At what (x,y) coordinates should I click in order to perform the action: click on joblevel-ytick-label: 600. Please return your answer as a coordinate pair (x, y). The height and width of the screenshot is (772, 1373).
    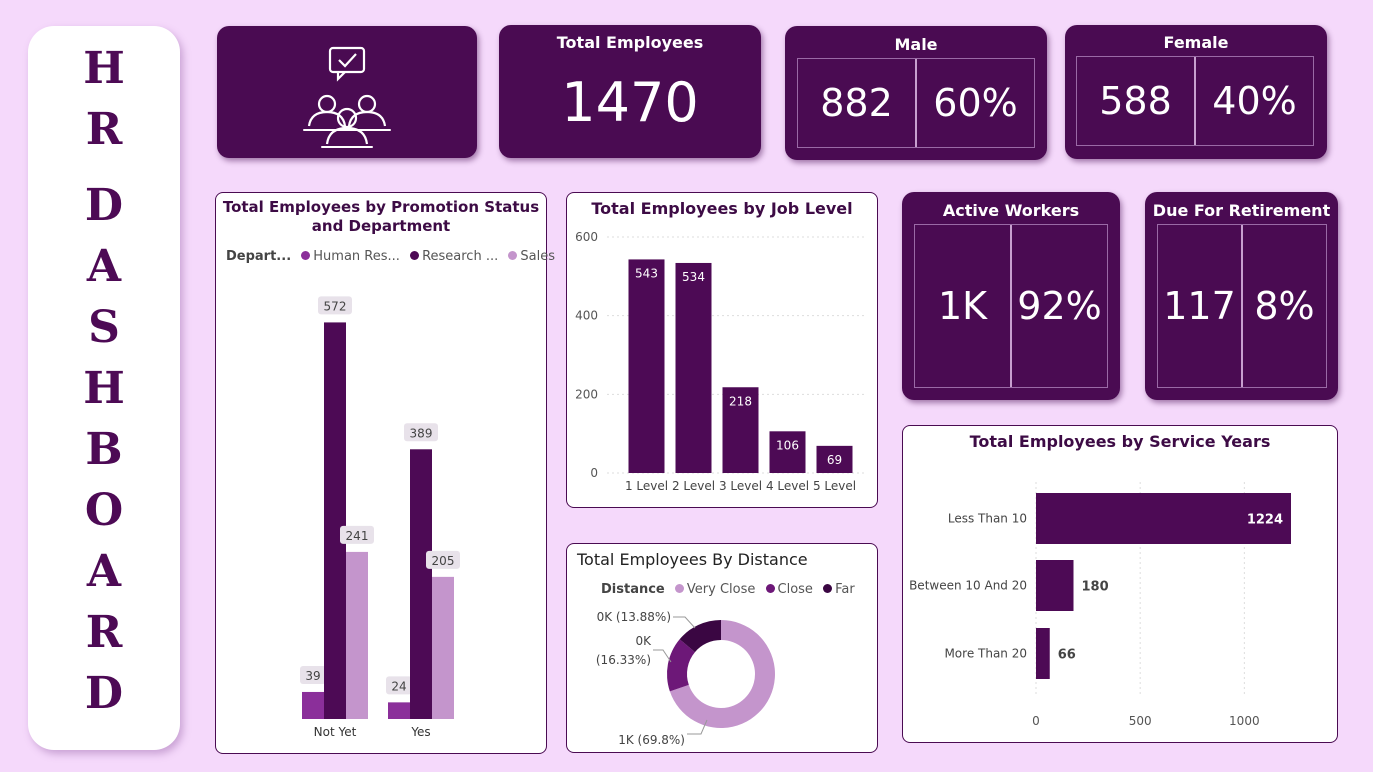
    Looking at the image, I should click on (586, 237).